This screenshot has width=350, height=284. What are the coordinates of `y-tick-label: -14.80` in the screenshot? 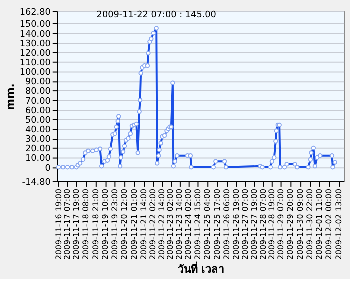 It's located at (37, 183).